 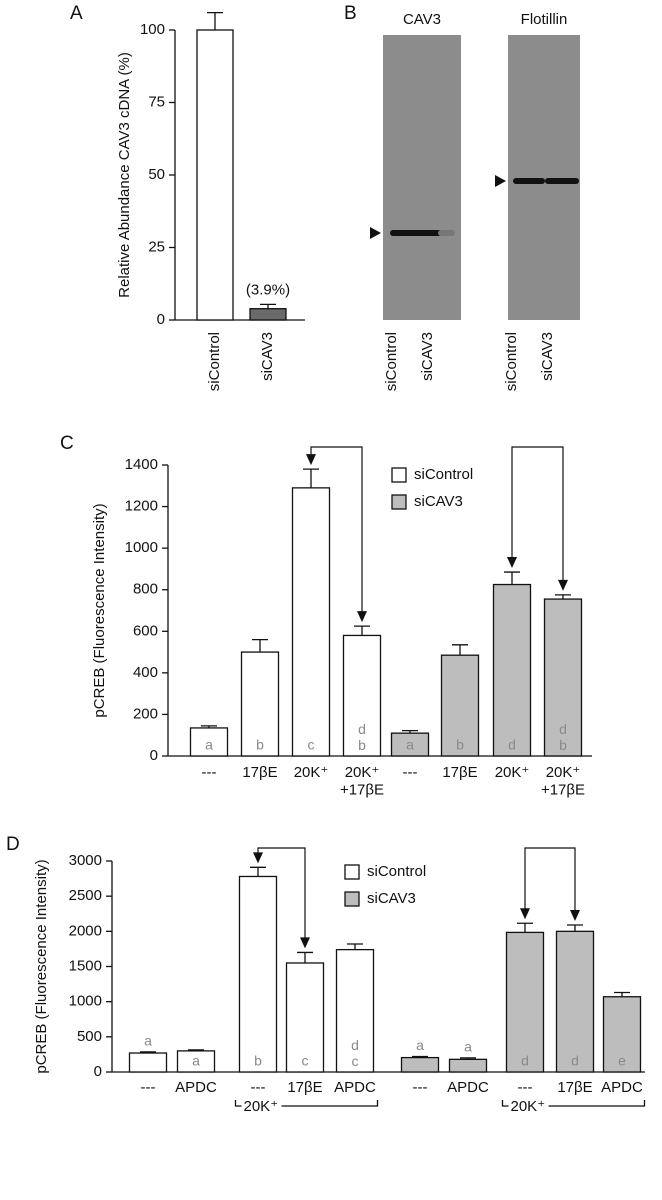 I want to click on y-tick-label: 2000, so click(x=85, y=930).